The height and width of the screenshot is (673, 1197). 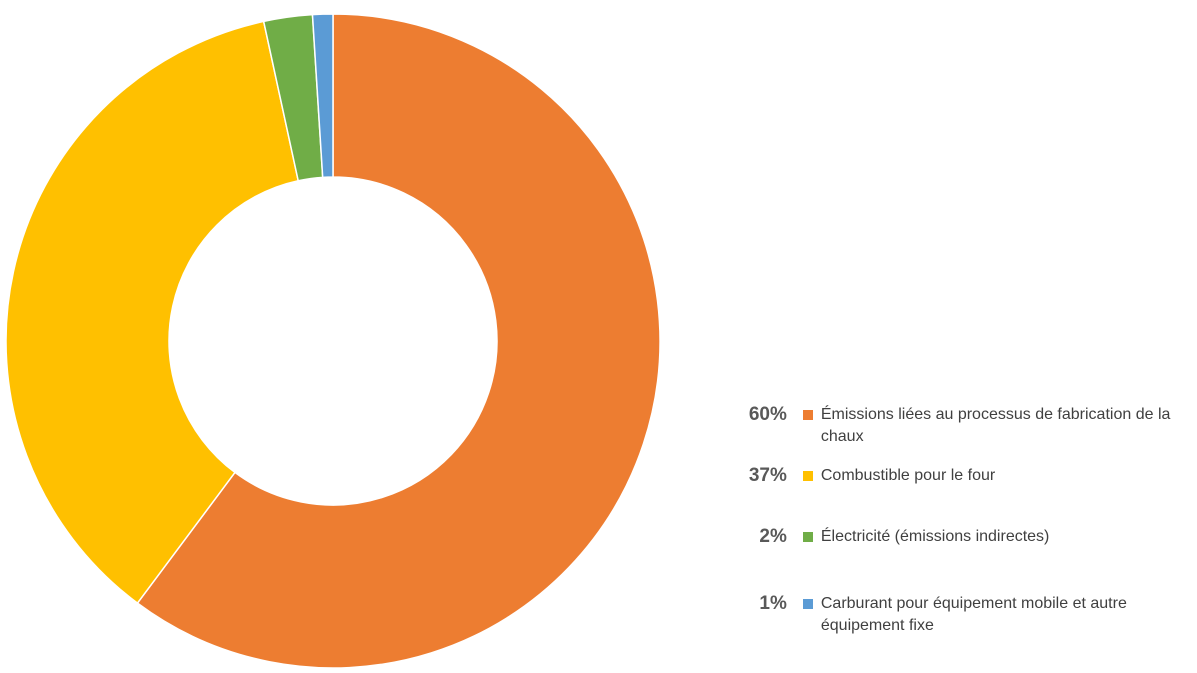 What do you see at coordinates (767, 414) in the screenshot?
I see `legend-percent: 60%` at bounding box center [767, 414].